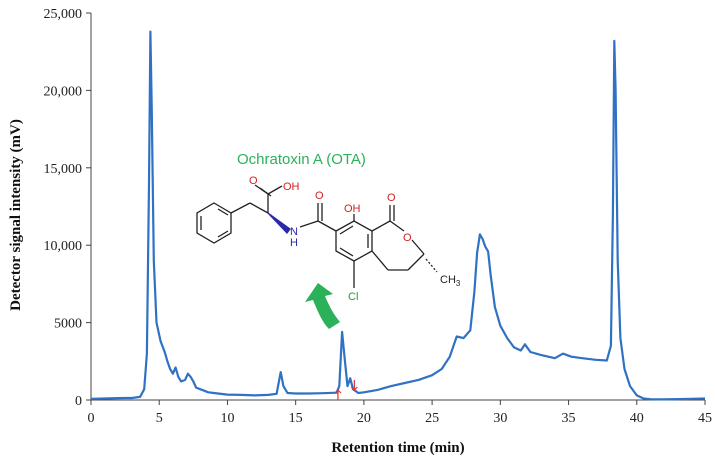  What do you see at coordinates (301, 159) in the screenshot?
I see `ota-label: Ochratoxin A (OTA)` at bounding box center [301, 159].